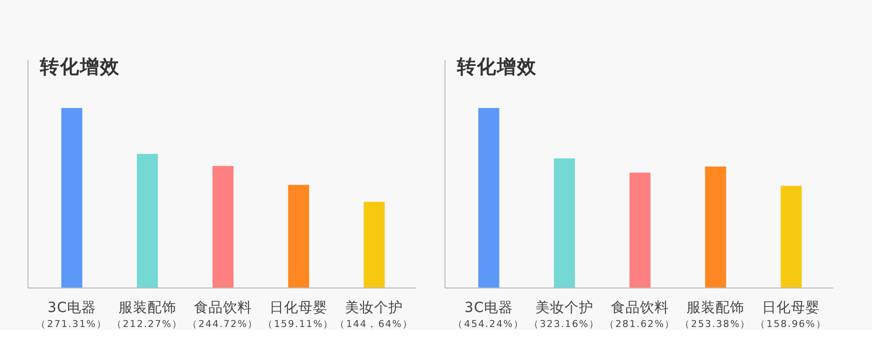  Describe the element at coordinates (716, 315) in the screenshot. I see `x-tick-label: 服装配饰（253.38%）` at that location.